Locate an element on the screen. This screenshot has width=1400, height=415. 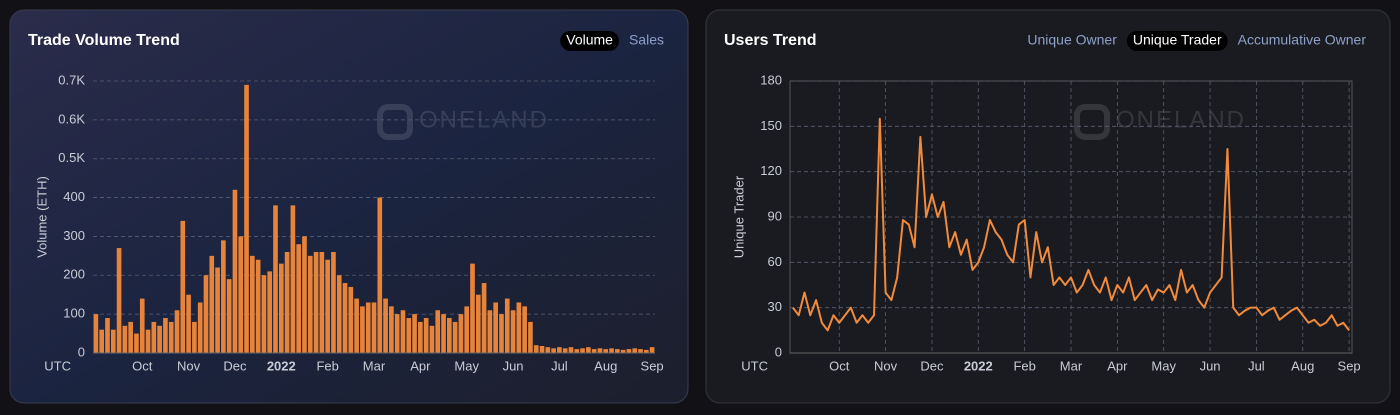
tab: Unique Trader is located at coordinates (1177, 40).